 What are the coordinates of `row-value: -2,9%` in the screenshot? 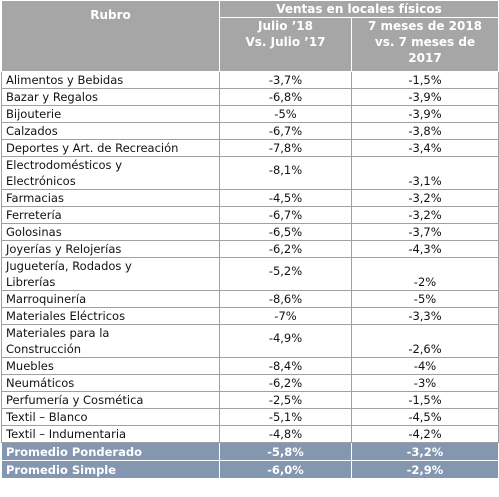 It's located at (425, 469).